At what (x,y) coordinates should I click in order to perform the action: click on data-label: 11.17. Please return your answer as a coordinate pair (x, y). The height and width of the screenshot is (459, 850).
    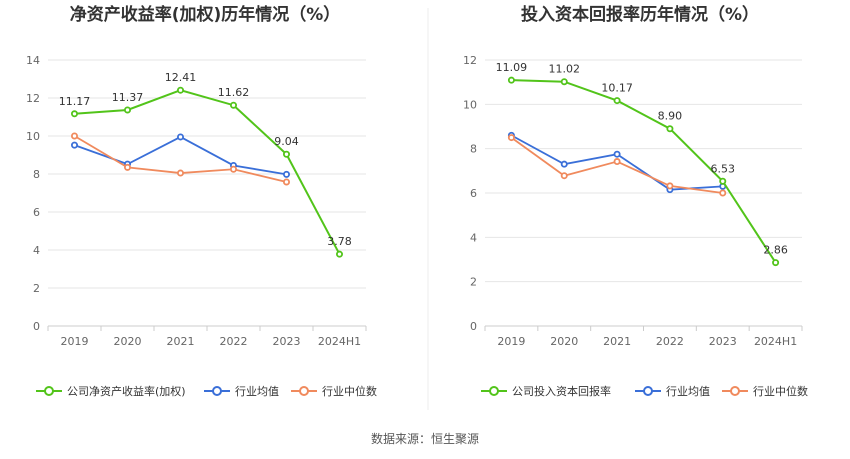
    Looking at the image, I should click on (75, 101).